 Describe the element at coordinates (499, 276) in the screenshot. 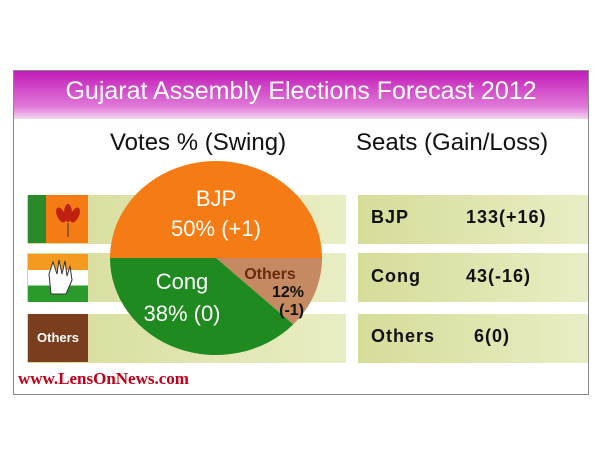

I see `seat-value-cong: 43(-16)` at that location.